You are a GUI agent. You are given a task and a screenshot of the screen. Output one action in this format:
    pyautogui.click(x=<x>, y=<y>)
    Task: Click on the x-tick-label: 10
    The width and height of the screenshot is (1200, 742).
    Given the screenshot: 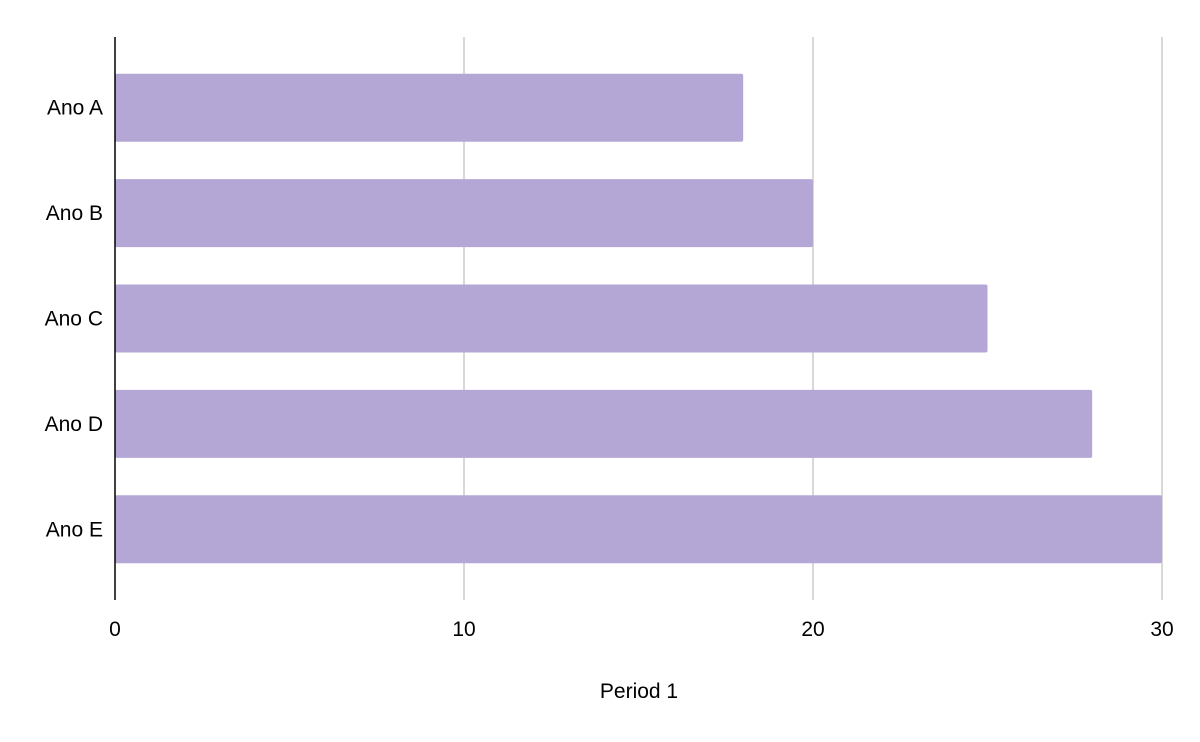 What is the action you would take?
    pyautogui.click(x=463, y=629)
    